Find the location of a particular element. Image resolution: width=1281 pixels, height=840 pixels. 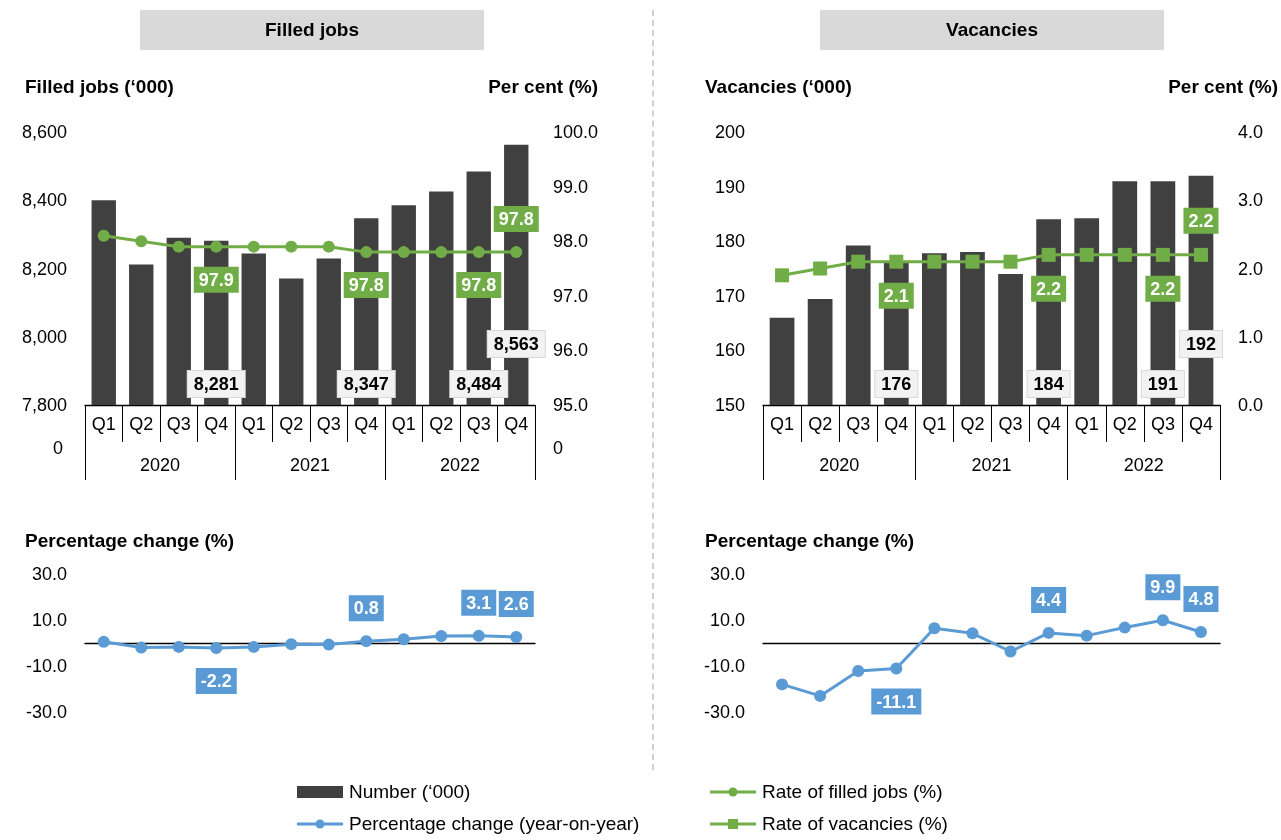

legend-label: Number (‘000) is located at coordinates (410, 792).